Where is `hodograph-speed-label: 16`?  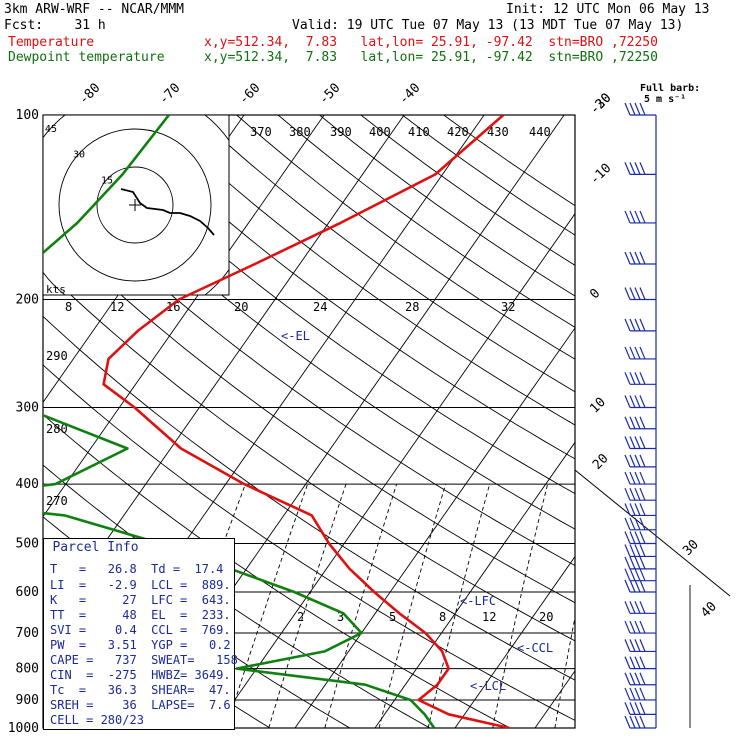 hodograph-speed-label: 16 is located at coordinates (173, 307).